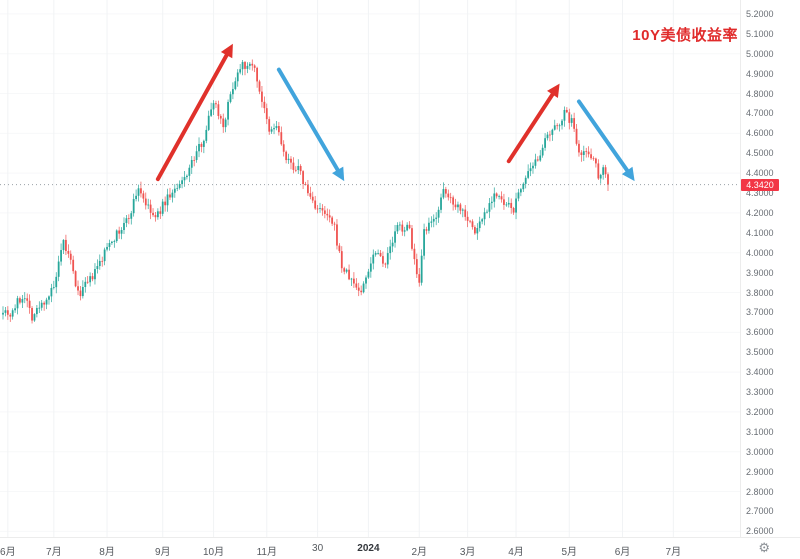 This screenshot has width=800, height=559. I want to click on x-tick-label: 4月, so click(516, 552).